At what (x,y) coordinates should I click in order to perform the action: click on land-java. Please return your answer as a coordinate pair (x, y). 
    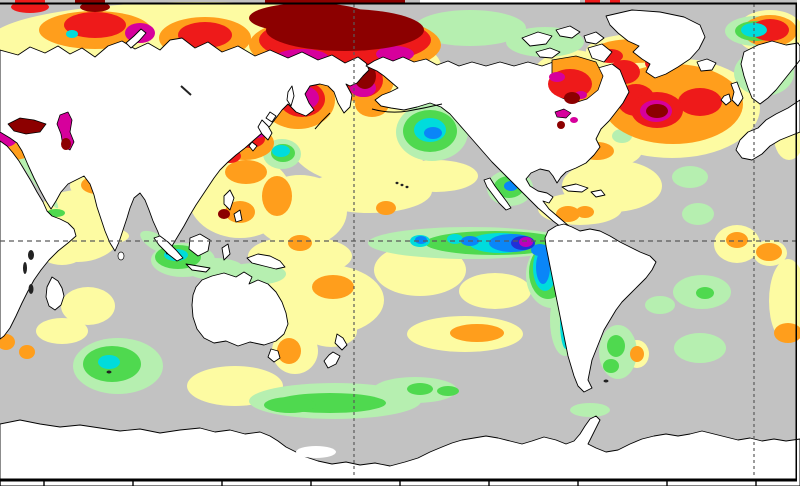
    Looking at the image, I should click on (198, 268).